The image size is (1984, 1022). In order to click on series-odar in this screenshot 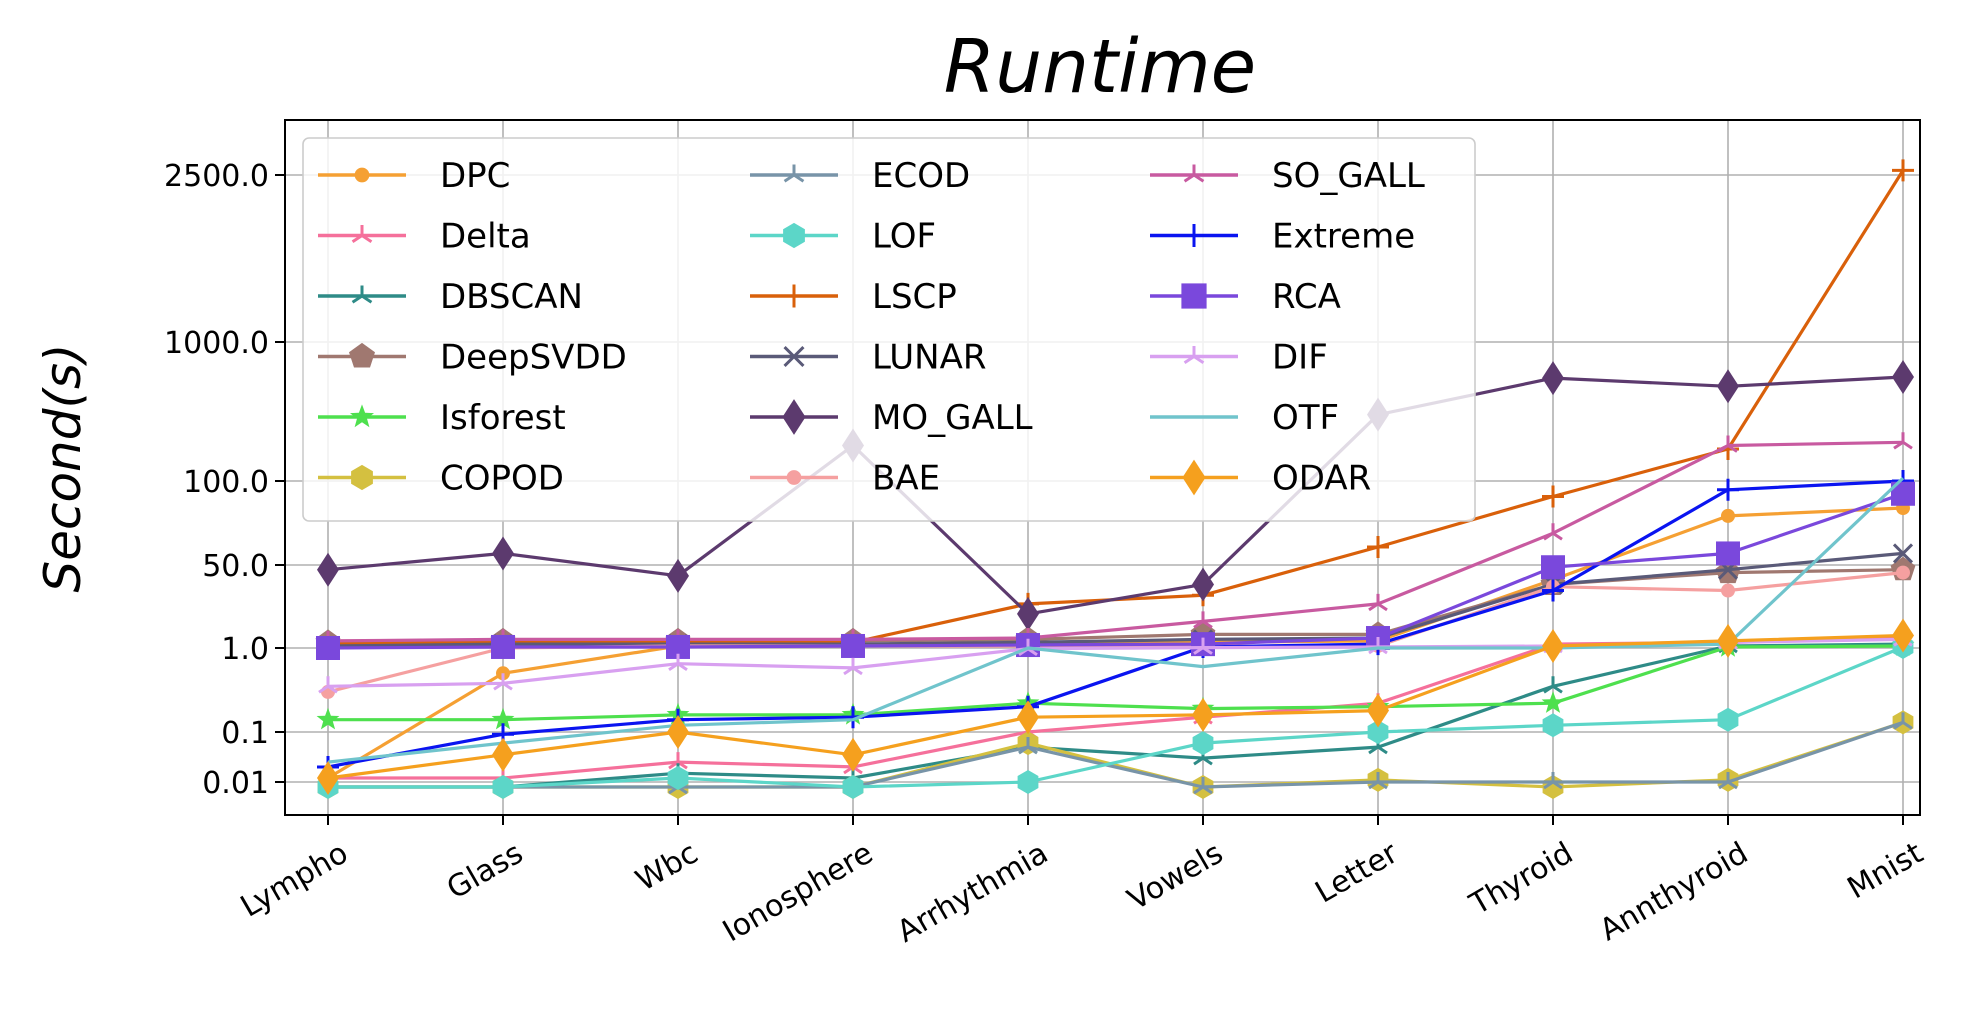, I will do `click(1115, 707)`.